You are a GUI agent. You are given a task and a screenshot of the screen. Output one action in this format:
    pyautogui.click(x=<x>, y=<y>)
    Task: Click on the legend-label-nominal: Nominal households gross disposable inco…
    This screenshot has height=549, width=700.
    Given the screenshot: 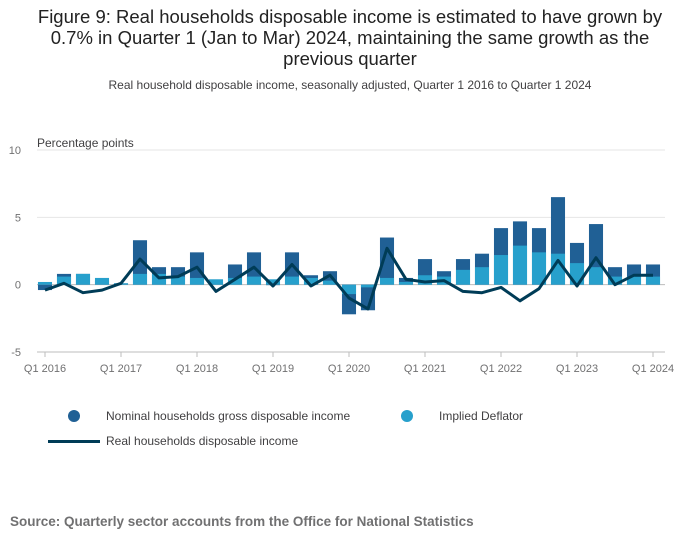 What is the action you would take?
    pyautogui.click(x=228, y=416)
    